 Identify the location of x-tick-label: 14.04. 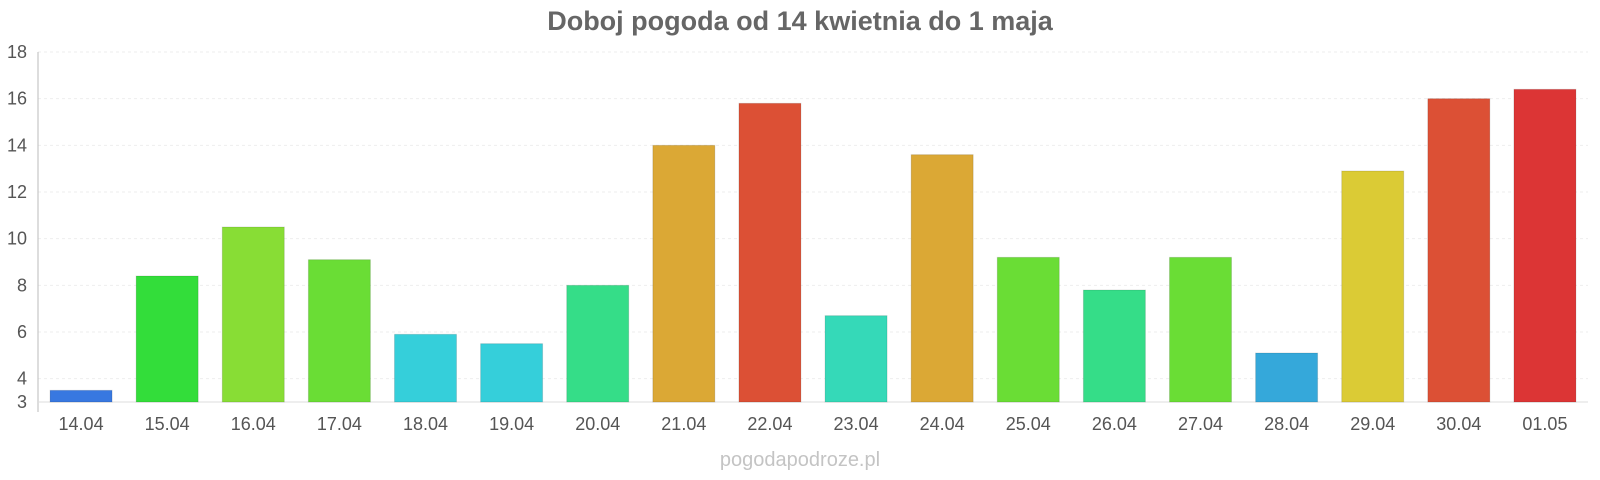
(81, 424).